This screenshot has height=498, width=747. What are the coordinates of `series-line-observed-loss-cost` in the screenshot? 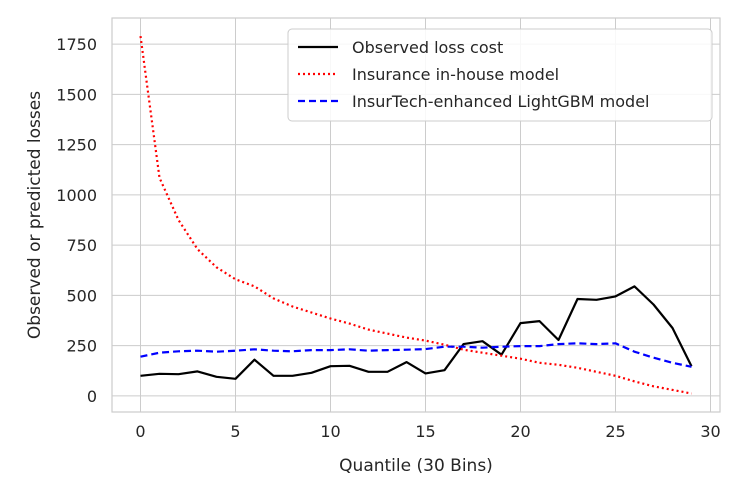 It's located at (416, 332).